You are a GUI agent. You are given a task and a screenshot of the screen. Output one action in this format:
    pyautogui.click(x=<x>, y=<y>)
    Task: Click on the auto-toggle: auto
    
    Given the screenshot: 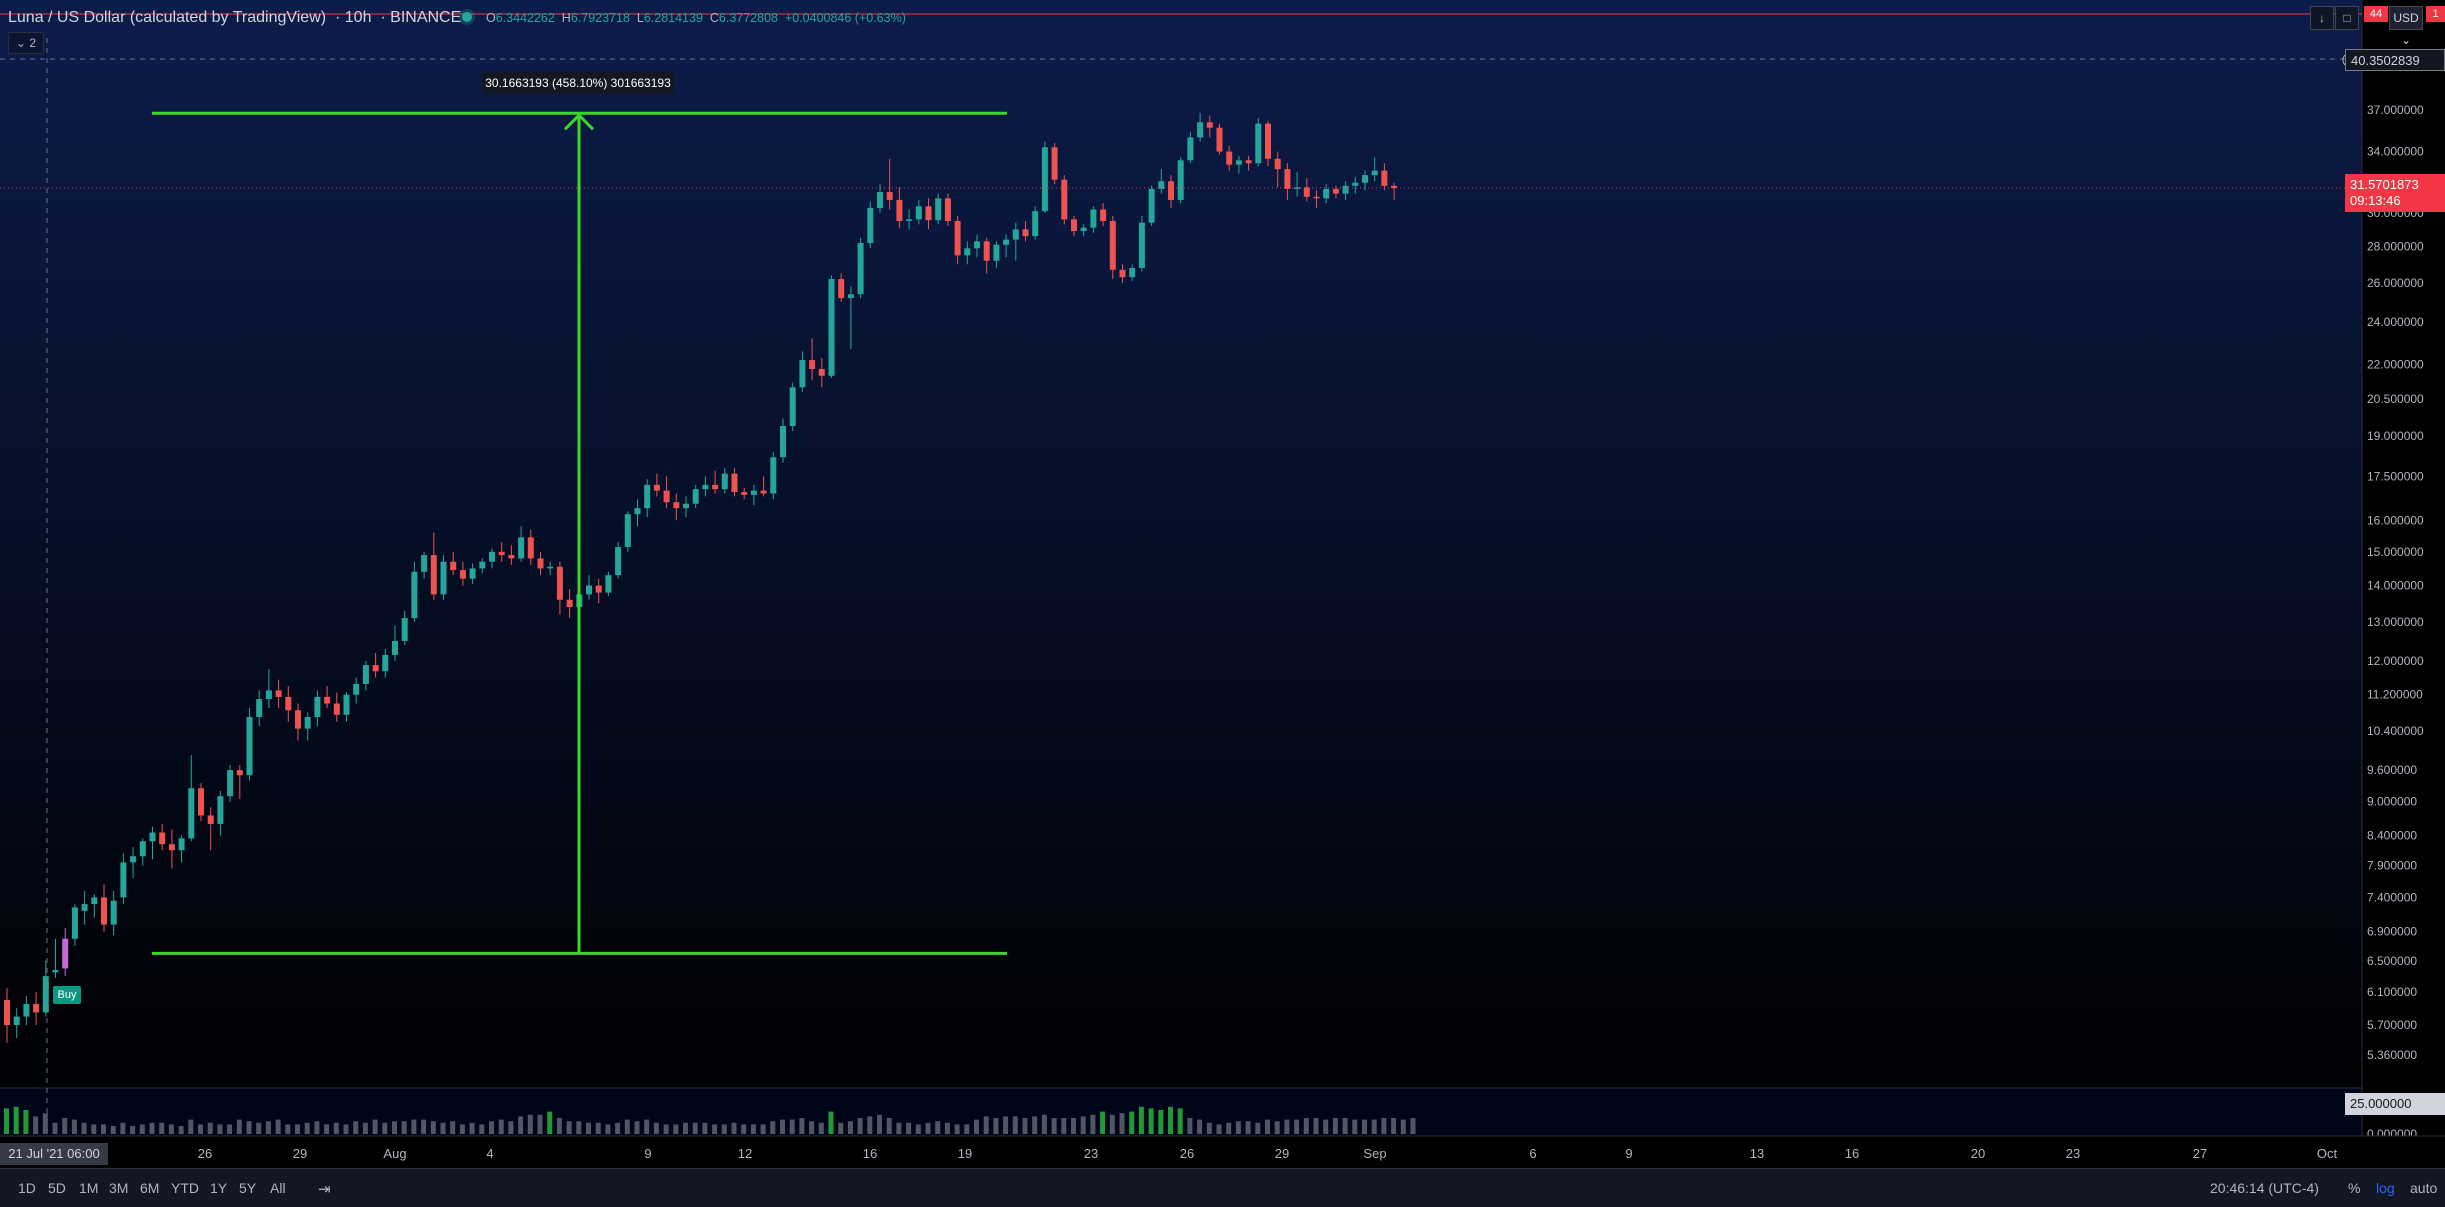 What is the action you would take?
    pyautogui.click(x=2424, y=1188)
    